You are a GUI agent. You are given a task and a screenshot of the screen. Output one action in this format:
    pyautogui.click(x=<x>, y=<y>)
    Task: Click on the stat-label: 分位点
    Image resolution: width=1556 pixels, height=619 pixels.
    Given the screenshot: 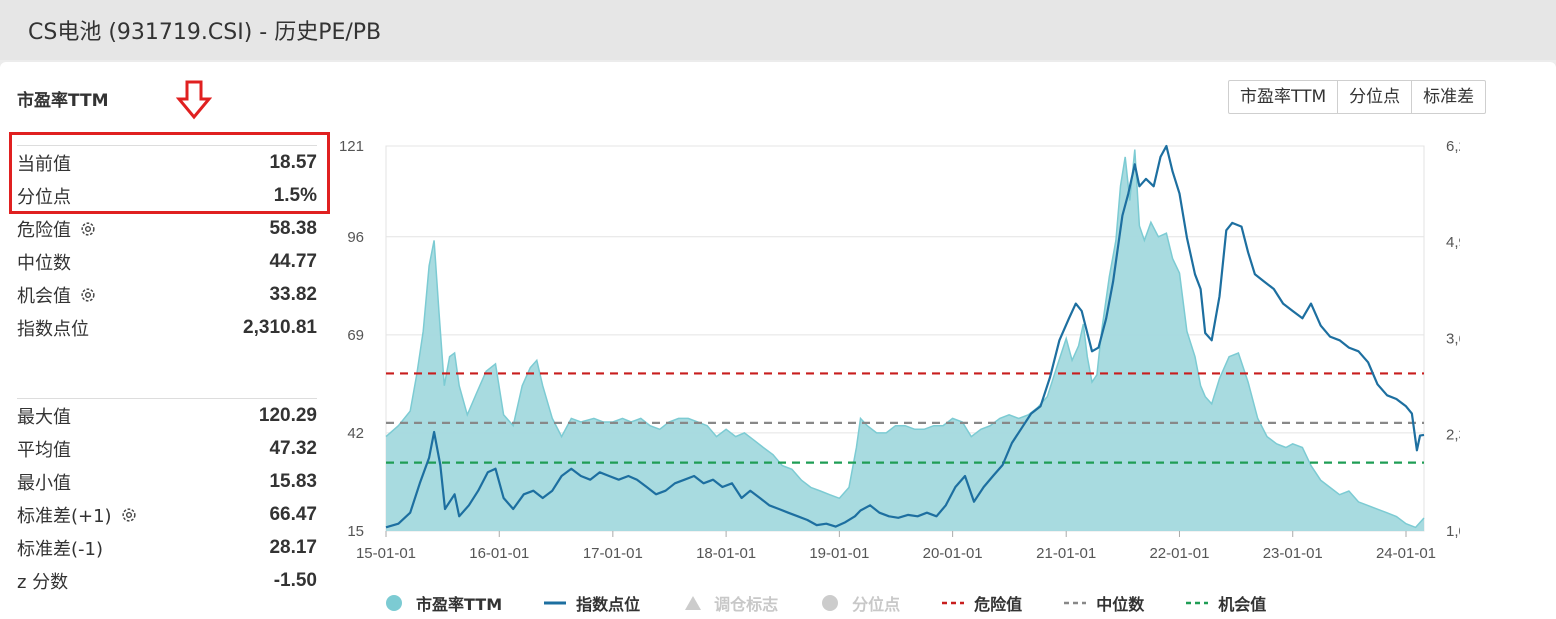 What is the action you would take?
    pyautogui.click(x=44, y=197)
    